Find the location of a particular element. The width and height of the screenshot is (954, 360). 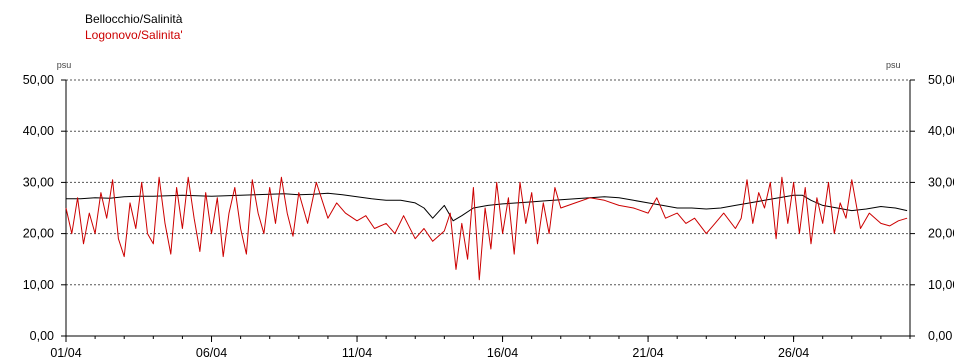

y-tick-label-right: 50,00 is located at coordinates (941, 80).